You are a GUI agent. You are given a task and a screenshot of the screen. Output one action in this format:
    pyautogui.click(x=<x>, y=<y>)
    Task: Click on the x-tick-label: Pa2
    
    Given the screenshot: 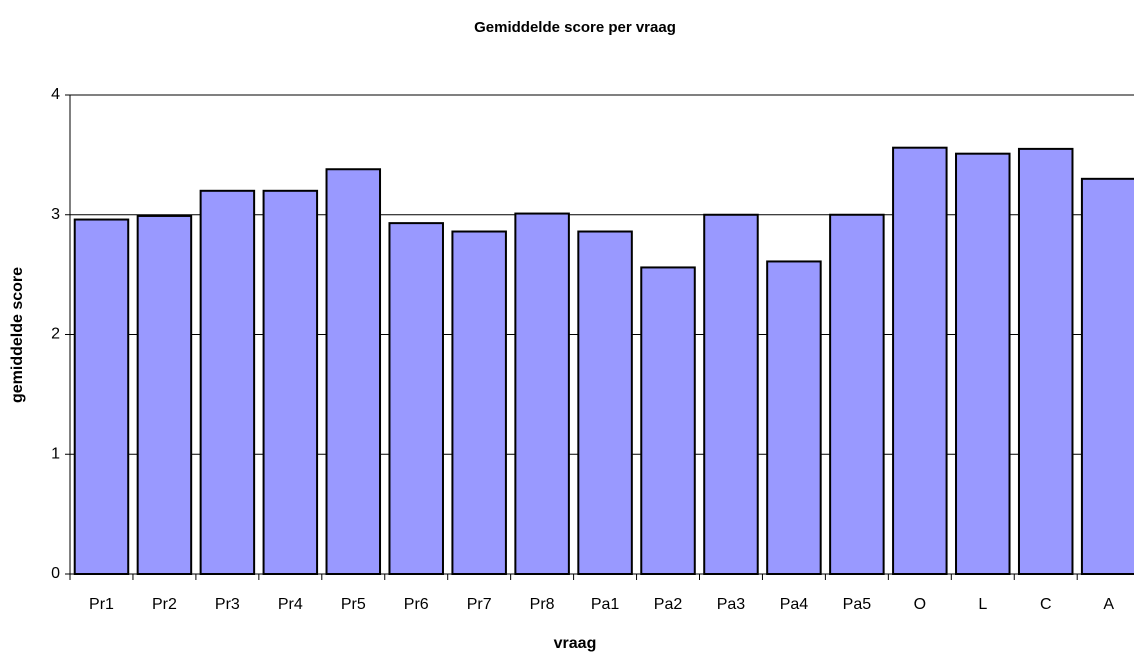 What is the action you would take?
    pyautogui.click(x=668, y=604)
    